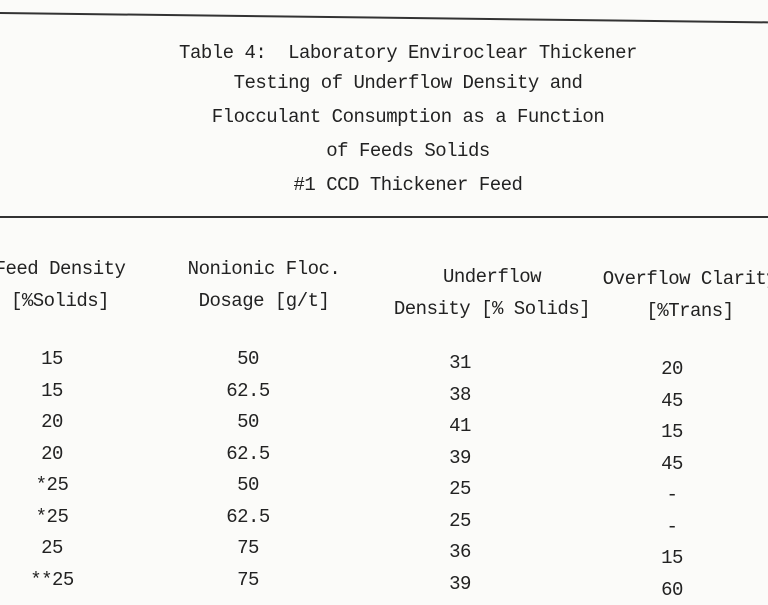 The width and height of the screenshot is (768, 605). I want to click on column-header: Feed Density, so click(63, 269).